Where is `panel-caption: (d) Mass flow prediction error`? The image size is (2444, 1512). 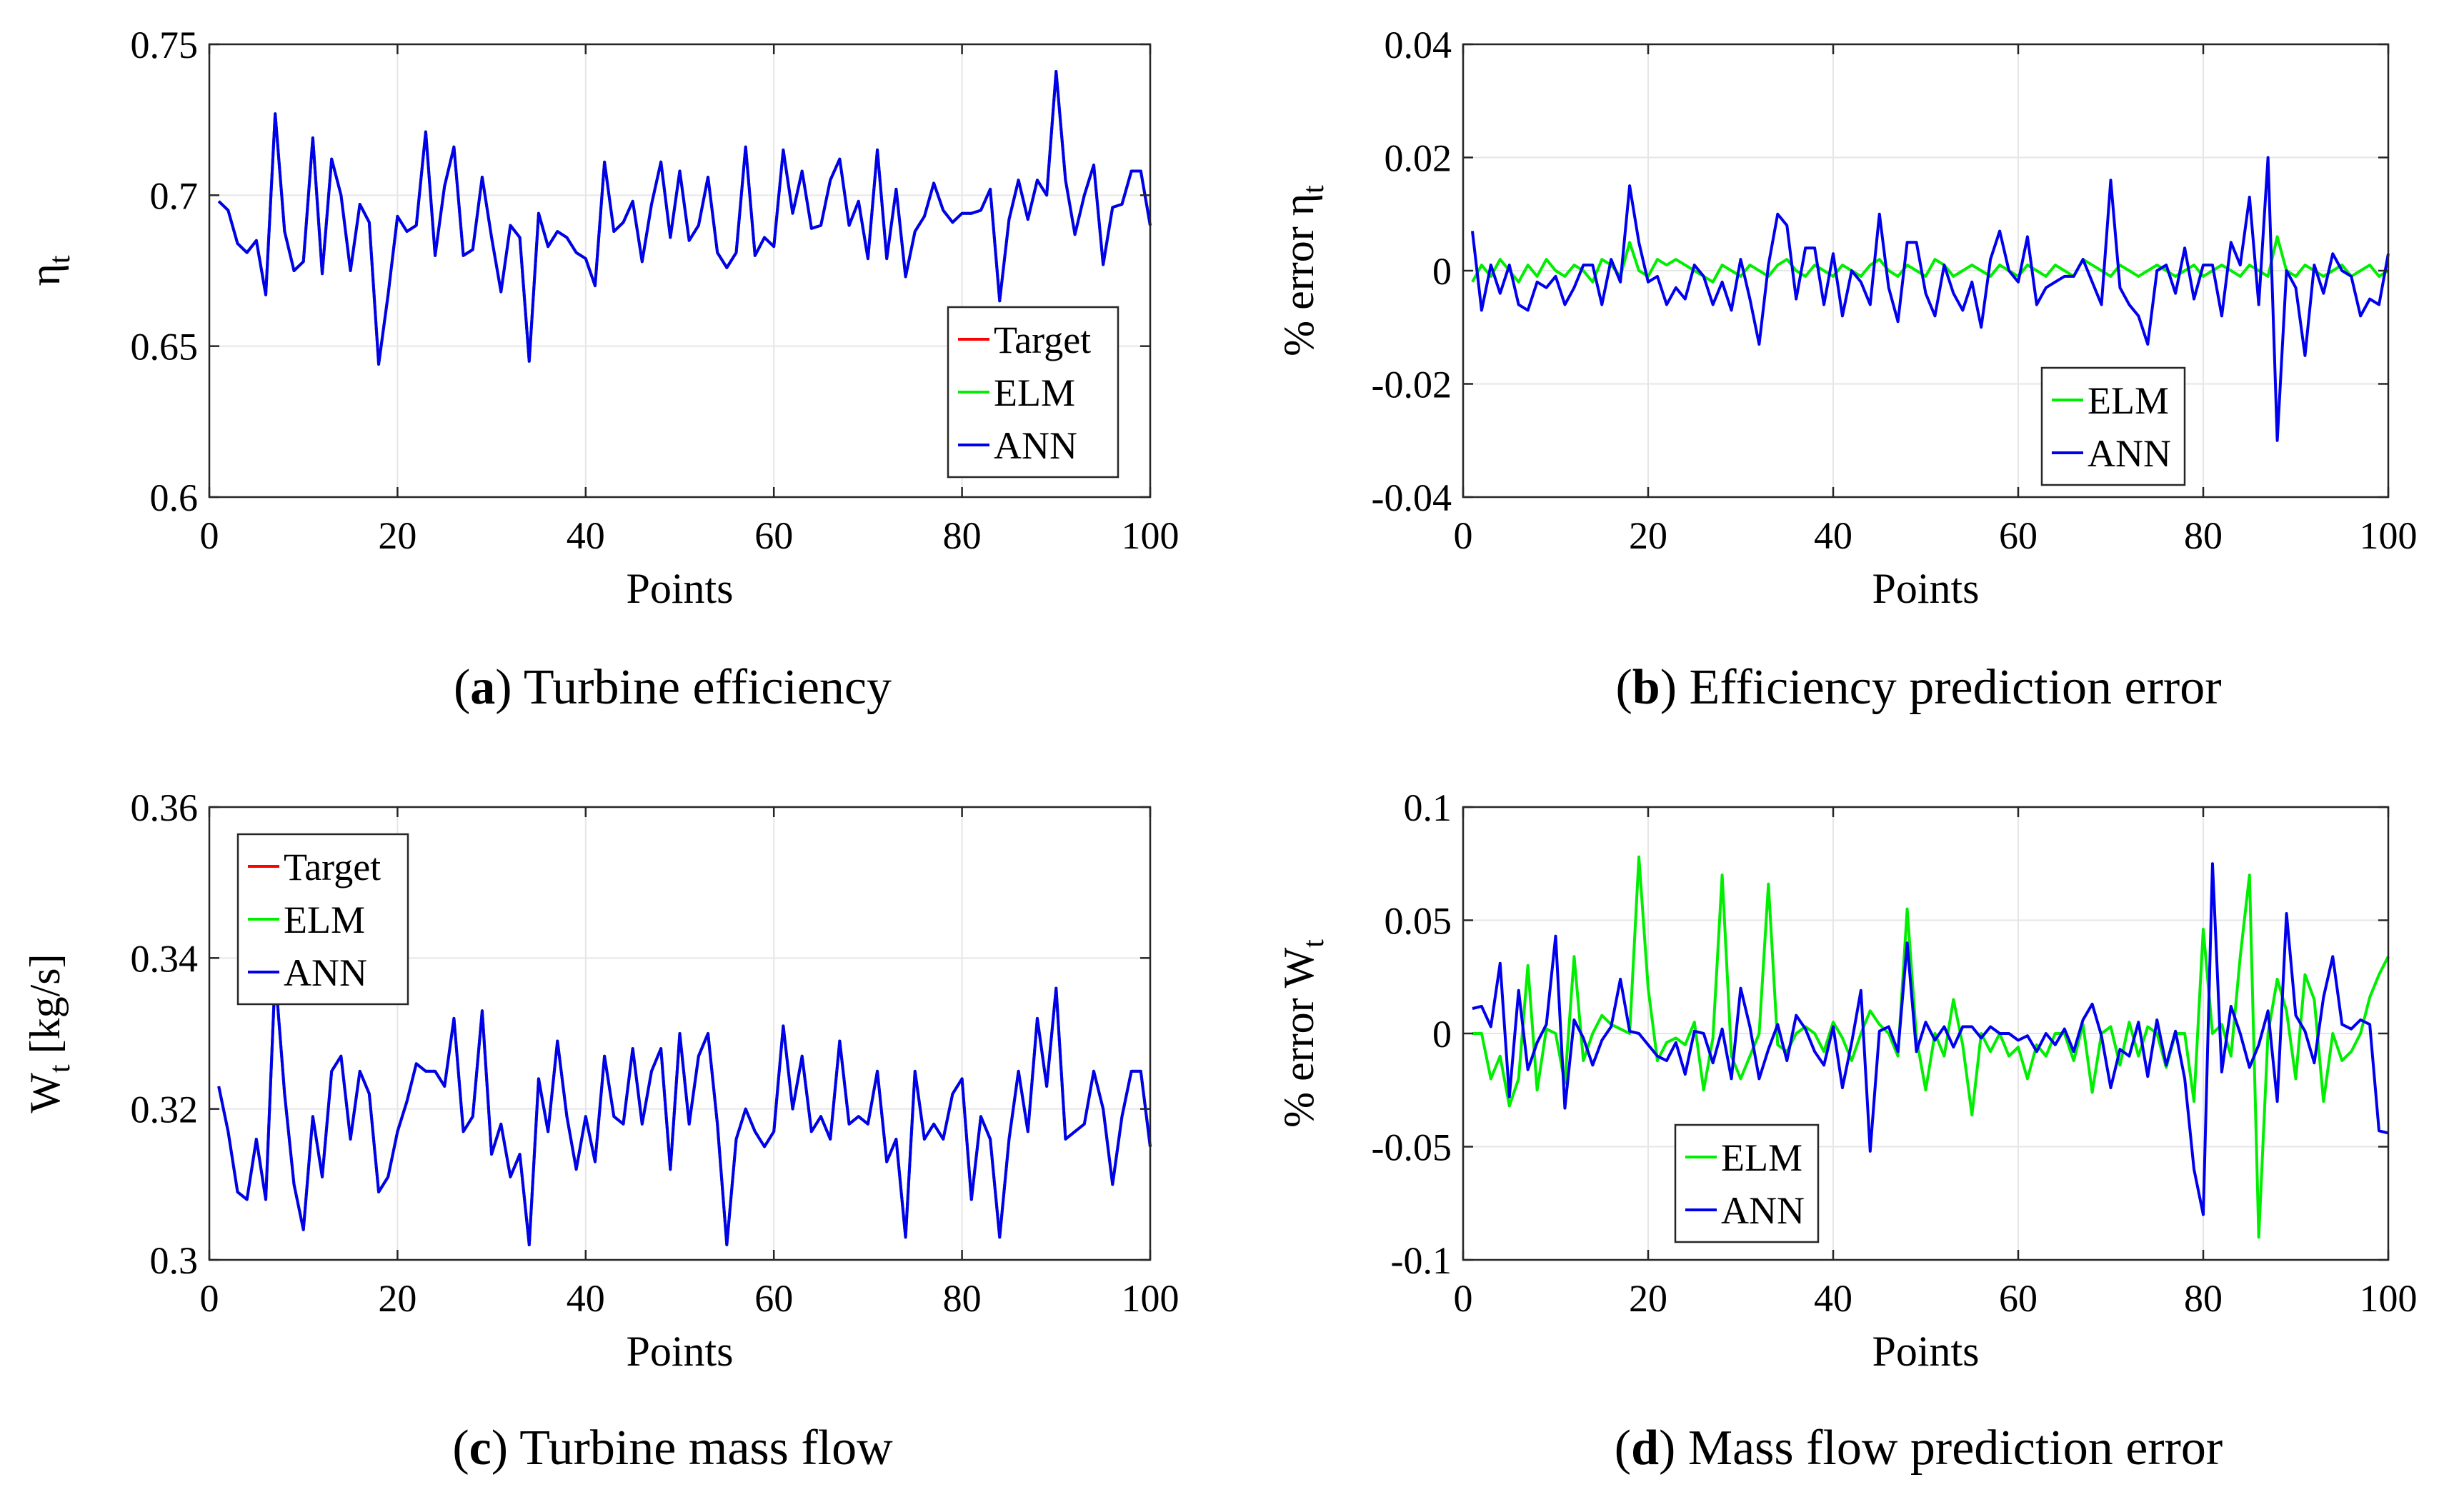 panel-caption: (d) Mass flow prediction error is located at coordinates (1919, 1448).